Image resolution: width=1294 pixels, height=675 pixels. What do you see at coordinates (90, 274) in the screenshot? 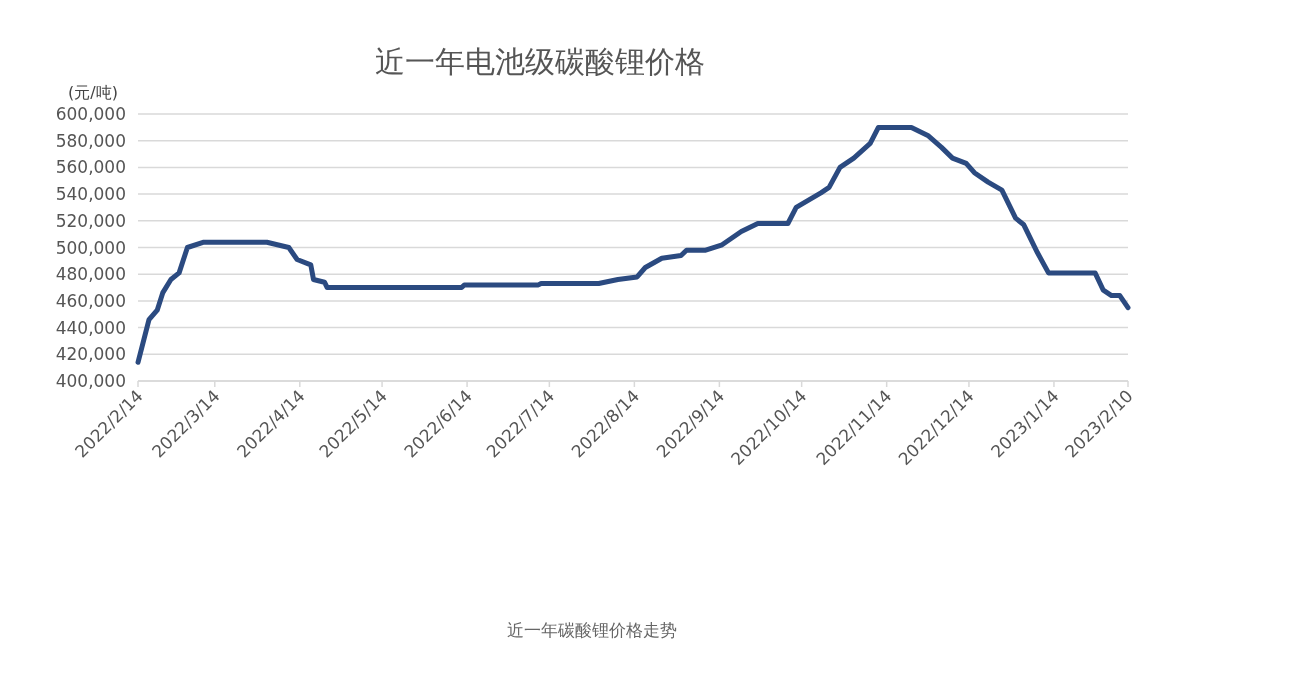
I see `y-tick-label: 480,000` at bounding box center [90, 274].